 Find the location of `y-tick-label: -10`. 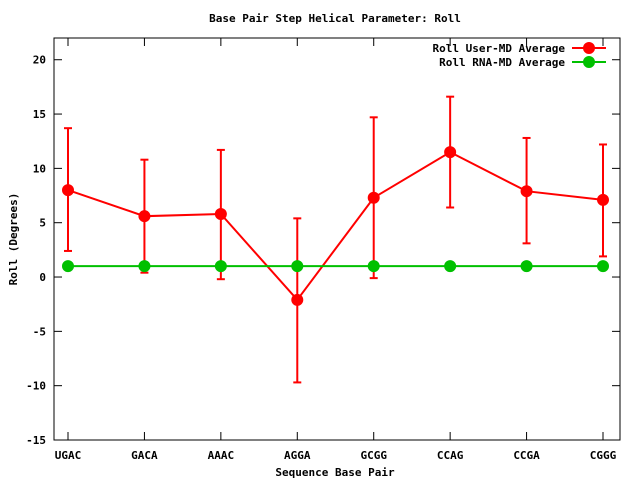

y-tick-label: -10 is located at coordinates (36, 386).